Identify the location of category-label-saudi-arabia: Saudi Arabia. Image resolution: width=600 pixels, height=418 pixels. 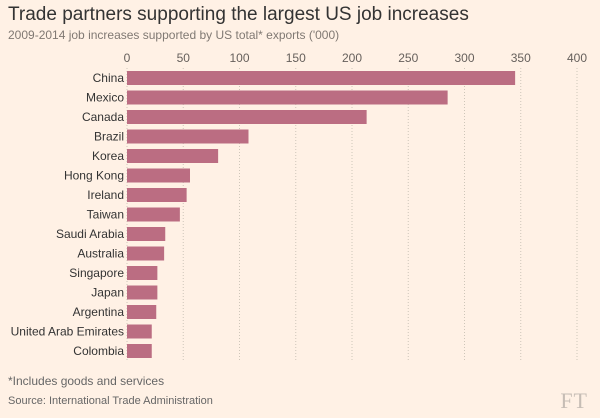
(90, 234).